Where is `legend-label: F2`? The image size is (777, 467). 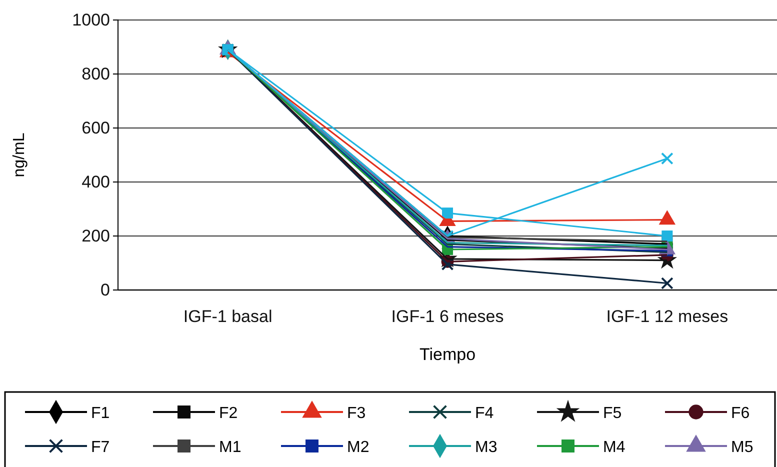 legend-label: F2 is located at coordinates (228, 413).